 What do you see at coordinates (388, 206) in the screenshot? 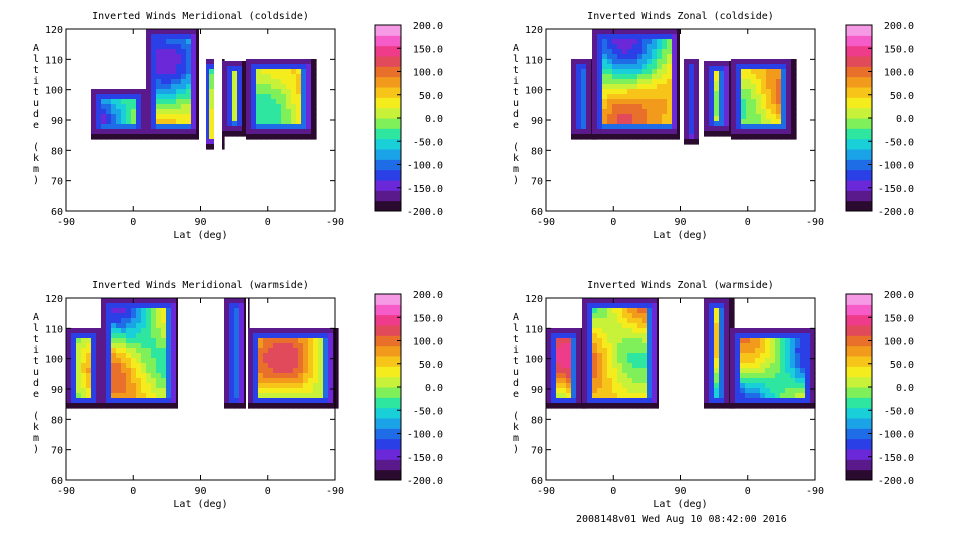
I see `colorbar-swatch` at bounding box center [388, 206].